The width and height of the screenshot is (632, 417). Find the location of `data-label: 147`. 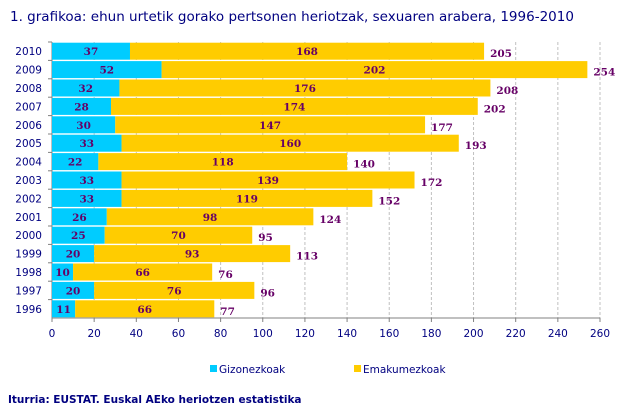

data-label: 147 is located at coordinates (270, 126).